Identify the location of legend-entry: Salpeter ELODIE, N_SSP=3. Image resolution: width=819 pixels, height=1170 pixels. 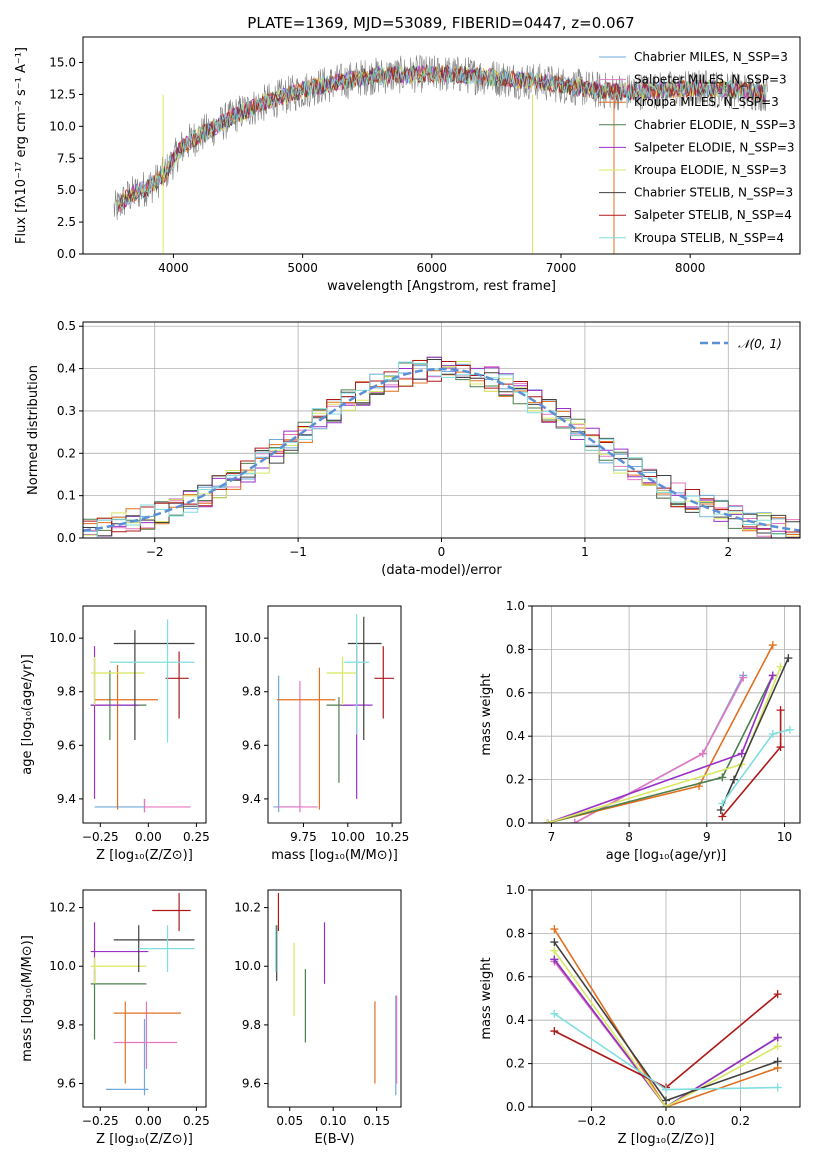
(714, 147).